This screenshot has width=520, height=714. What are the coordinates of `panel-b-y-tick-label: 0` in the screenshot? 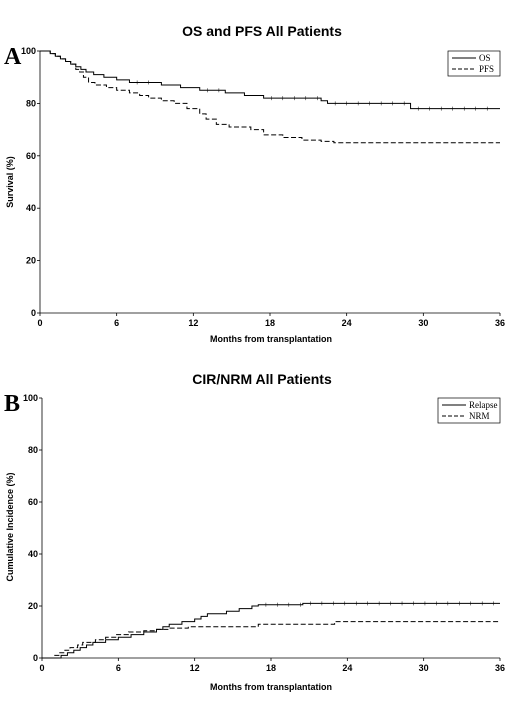 It's located at (35, 658).